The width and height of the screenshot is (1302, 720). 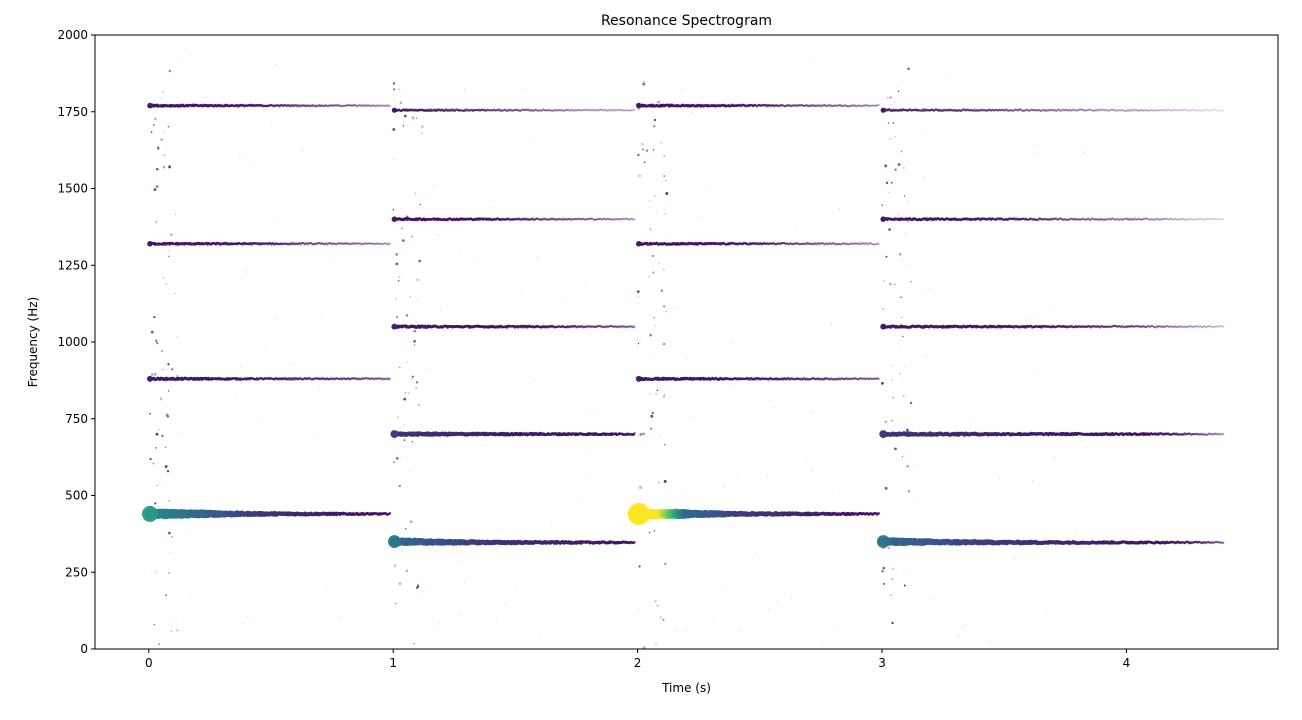 I want to click on onset-noise, so click(x=984, y=357).